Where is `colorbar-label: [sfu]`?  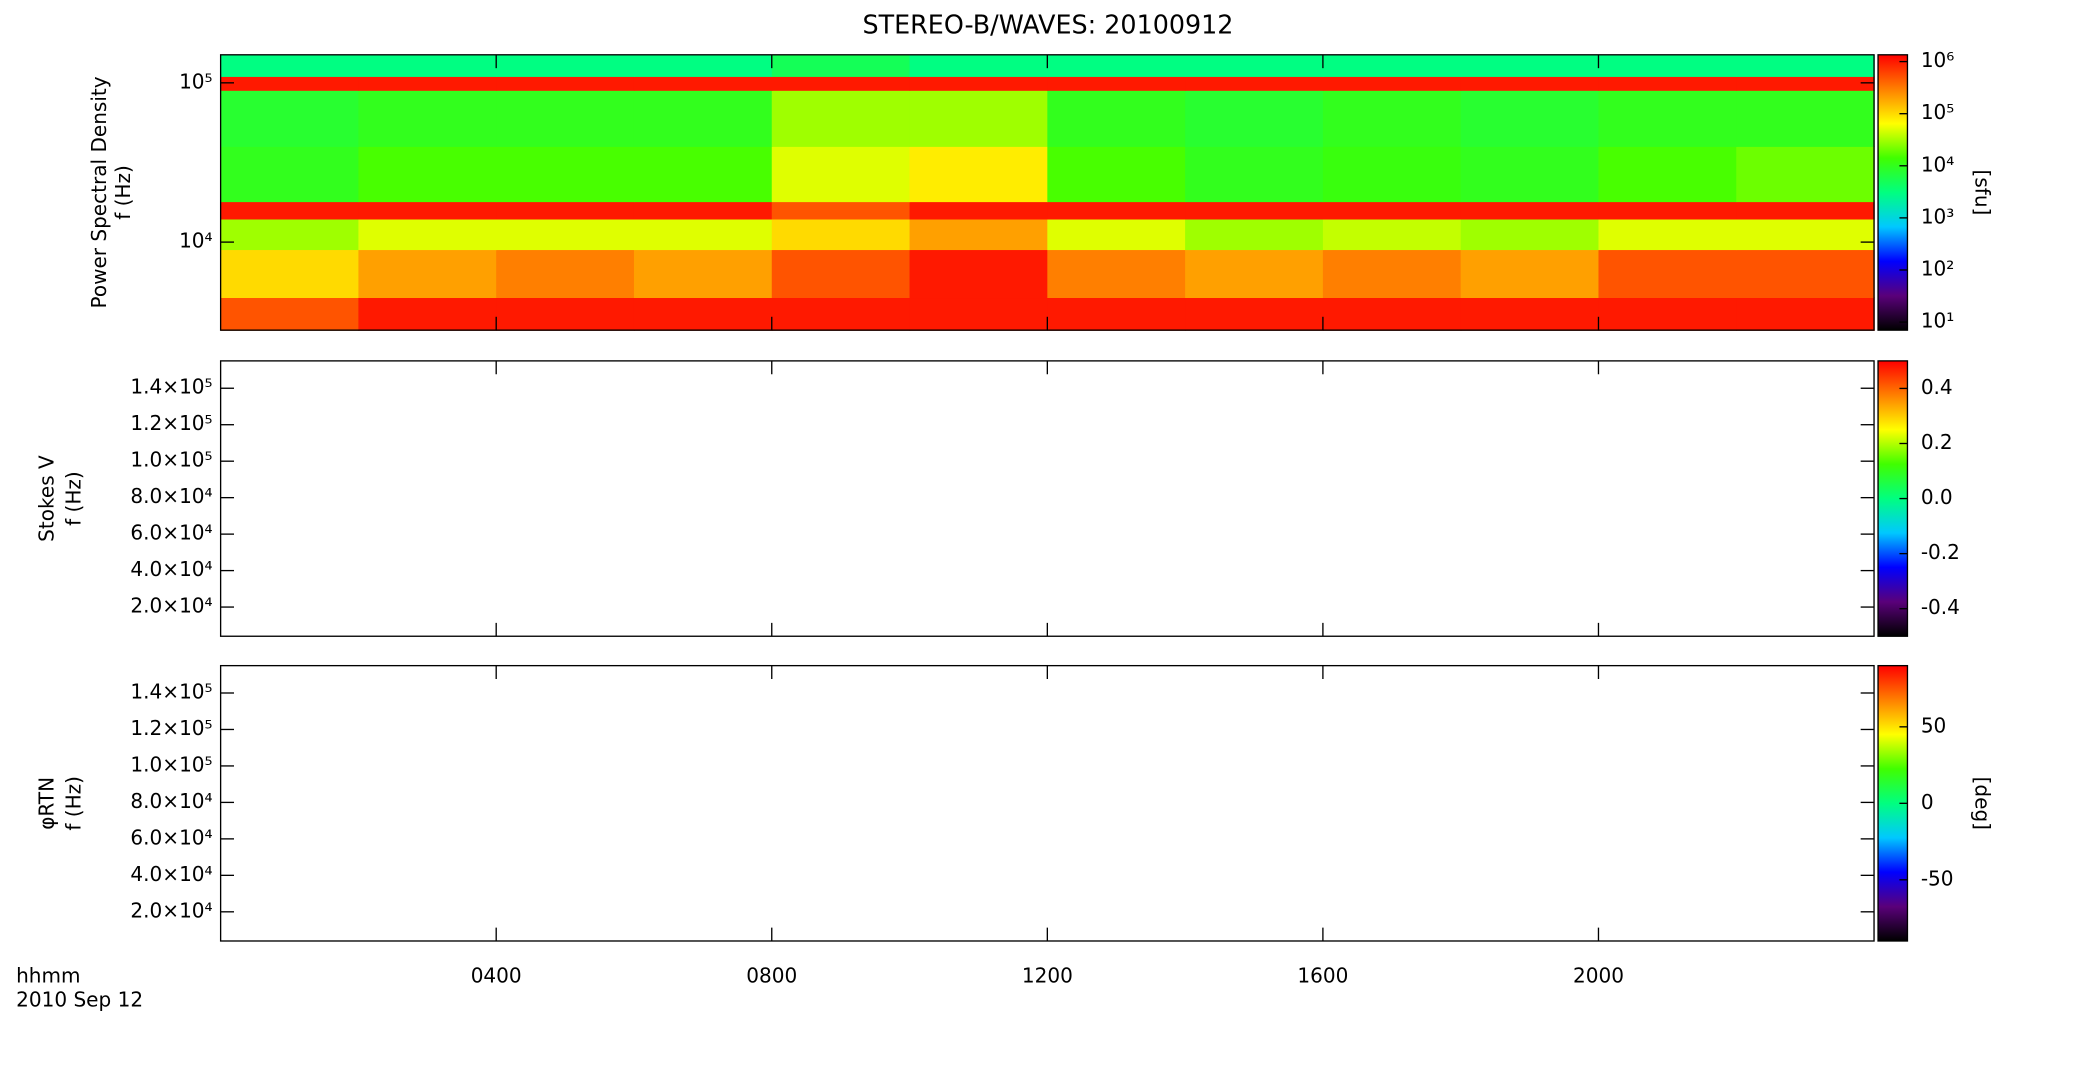
colorbar-label: [sfu] is located at coordinates (1982, 193).